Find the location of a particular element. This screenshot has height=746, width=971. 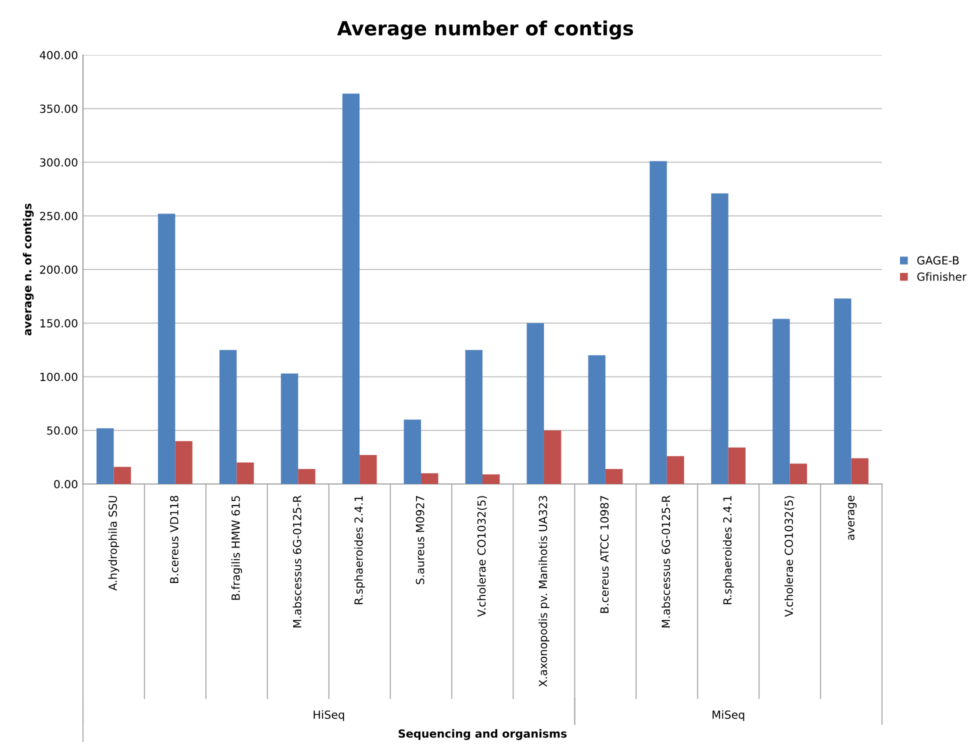

y-tick-label: 350.00 is located at coordinates (59, 109).